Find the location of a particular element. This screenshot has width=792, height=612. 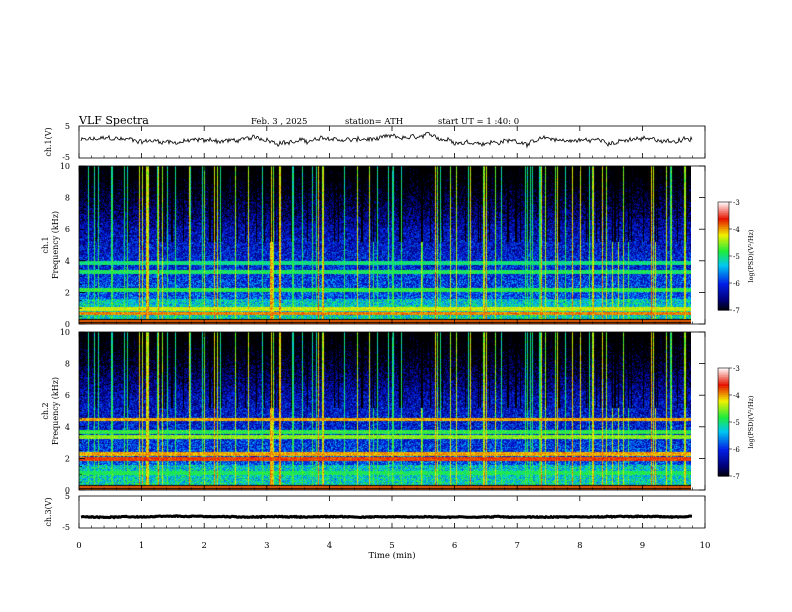

ch3-ytick-top: 5 is located at coordinates (67, 496).